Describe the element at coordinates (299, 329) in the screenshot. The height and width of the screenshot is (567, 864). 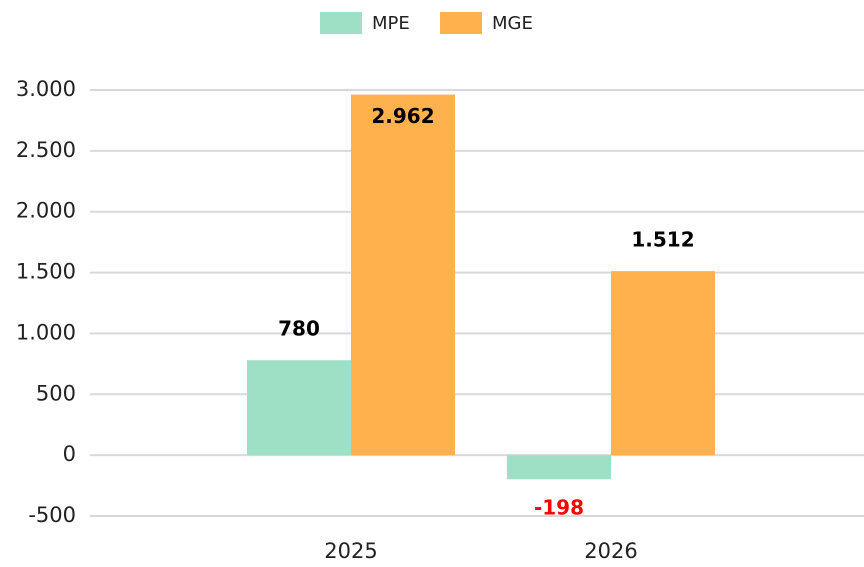
I see `data-label: 780` at that location.